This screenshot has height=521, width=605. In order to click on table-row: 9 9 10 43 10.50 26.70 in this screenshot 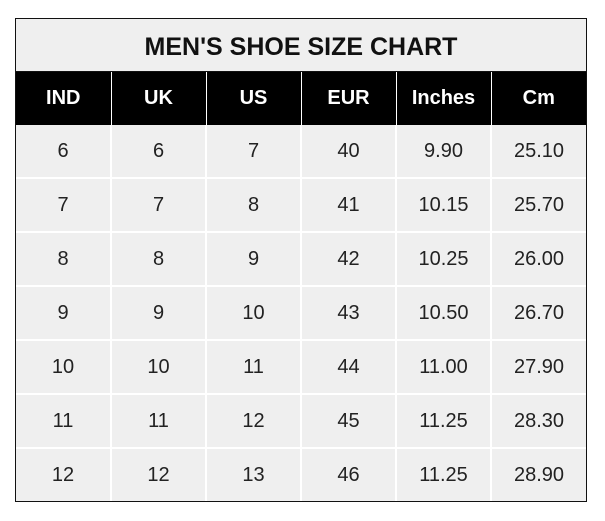, I will do `click(301, 312)`.